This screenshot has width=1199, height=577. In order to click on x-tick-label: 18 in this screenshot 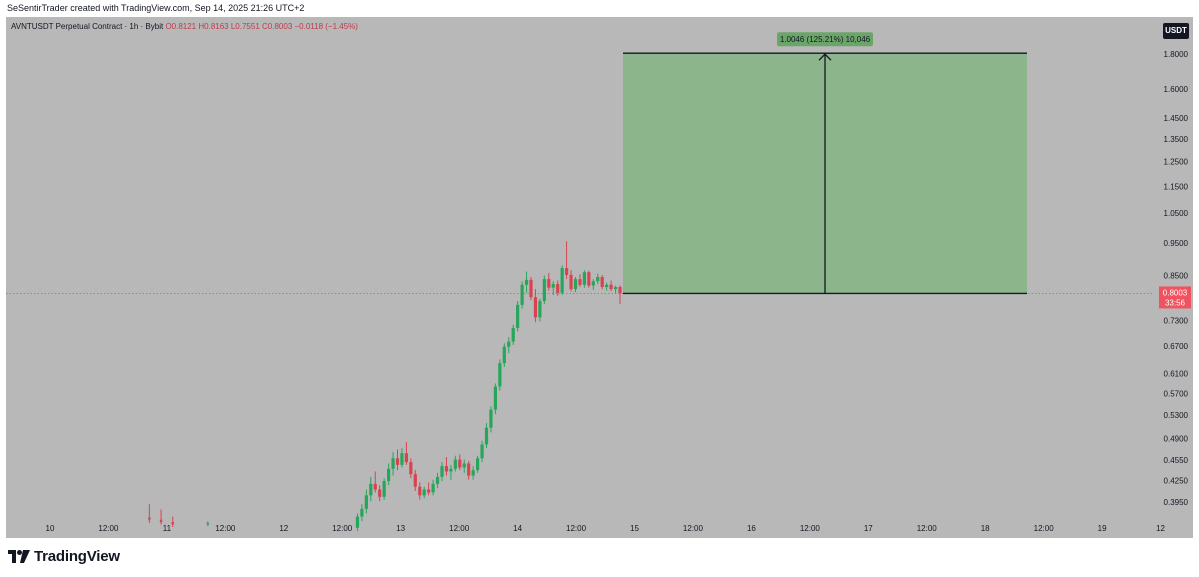, I will do `click(985, 528)`.